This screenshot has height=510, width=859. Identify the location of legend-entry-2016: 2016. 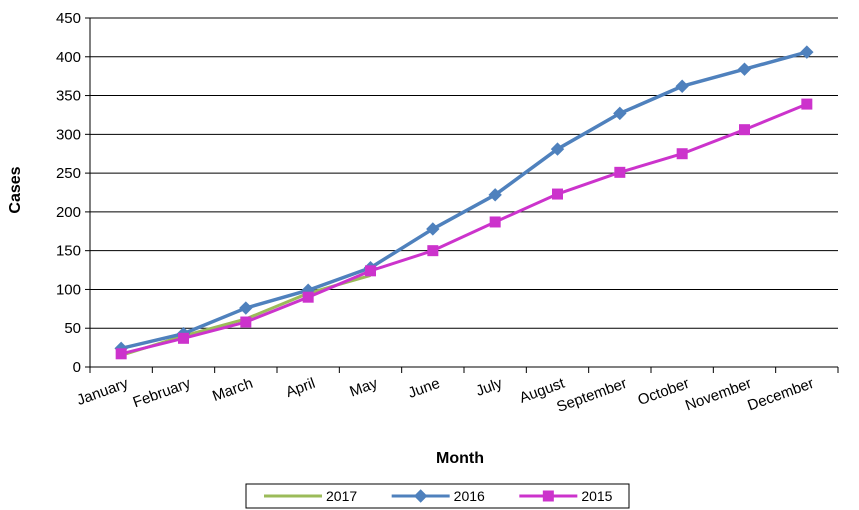
(438, 496).